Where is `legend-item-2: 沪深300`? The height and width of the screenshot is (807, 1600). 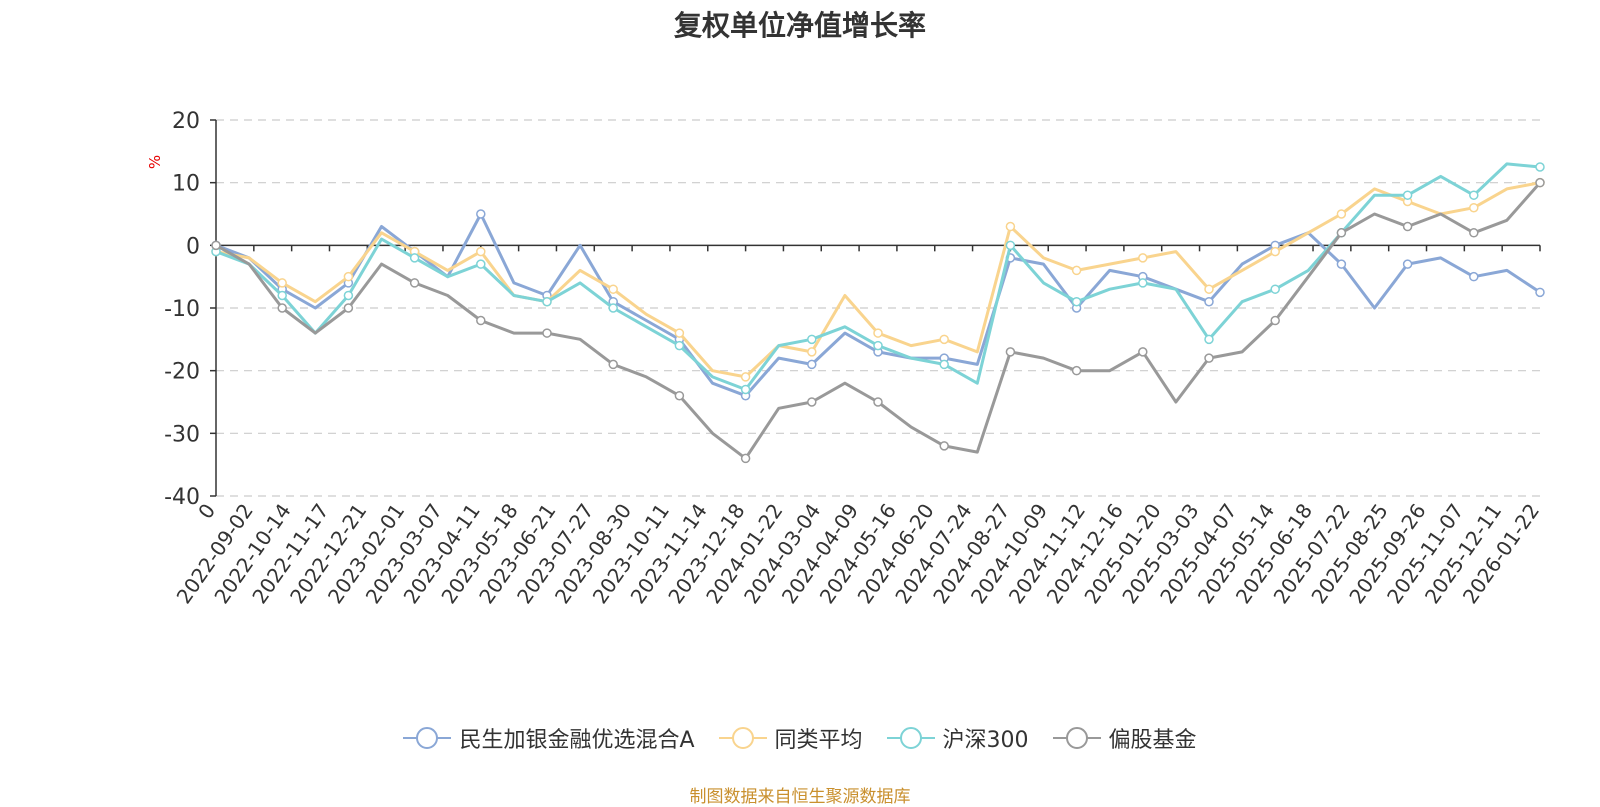
legend-item-2: 沪深300 is located at coordinates (957, 738).